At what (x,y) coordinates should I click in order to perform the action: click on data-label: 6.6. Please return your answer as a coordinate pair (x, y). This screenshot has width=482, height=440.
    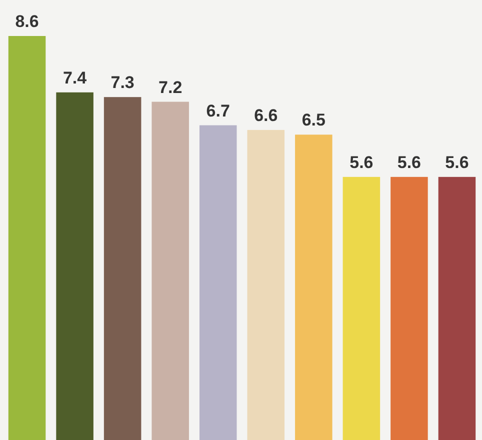
    Looking at the image, I should click on (266, 115).